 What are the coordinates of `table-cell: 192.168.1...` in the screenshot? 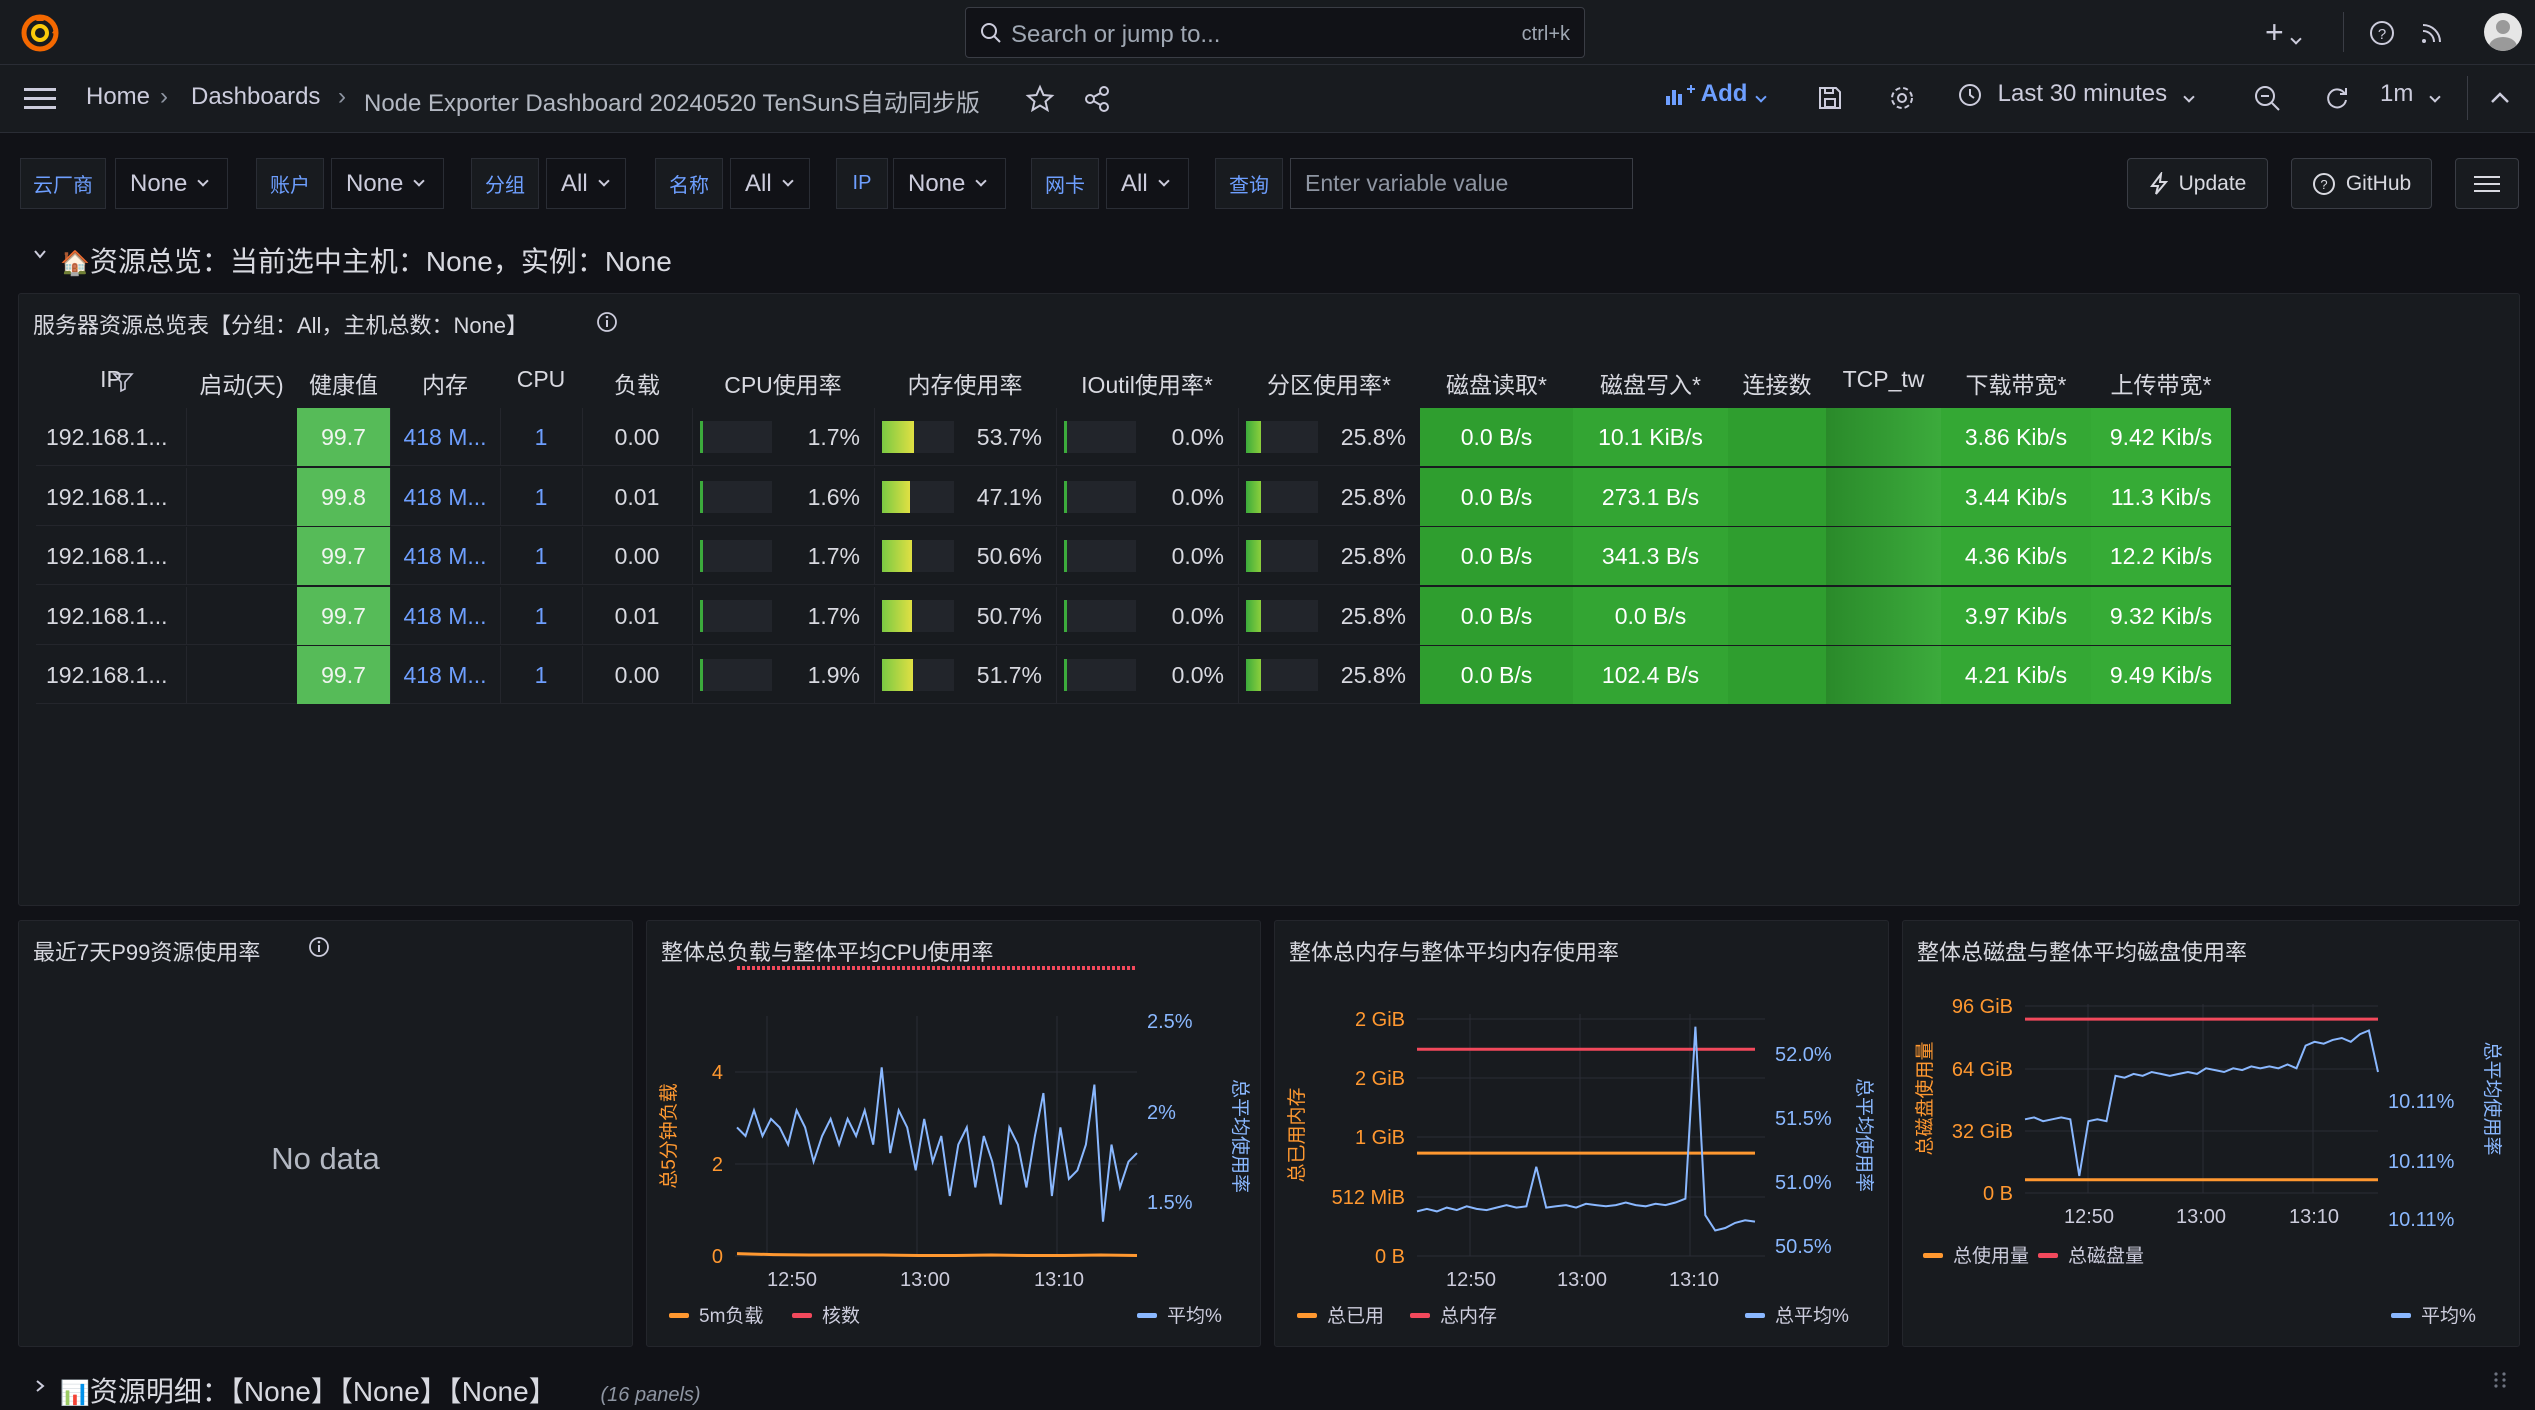 It's located at (111, 675).